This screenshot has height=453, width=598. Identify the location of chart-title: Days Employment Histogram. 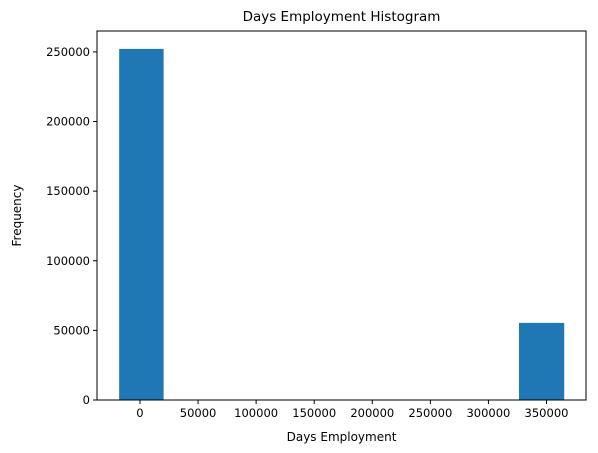
(342, 17).